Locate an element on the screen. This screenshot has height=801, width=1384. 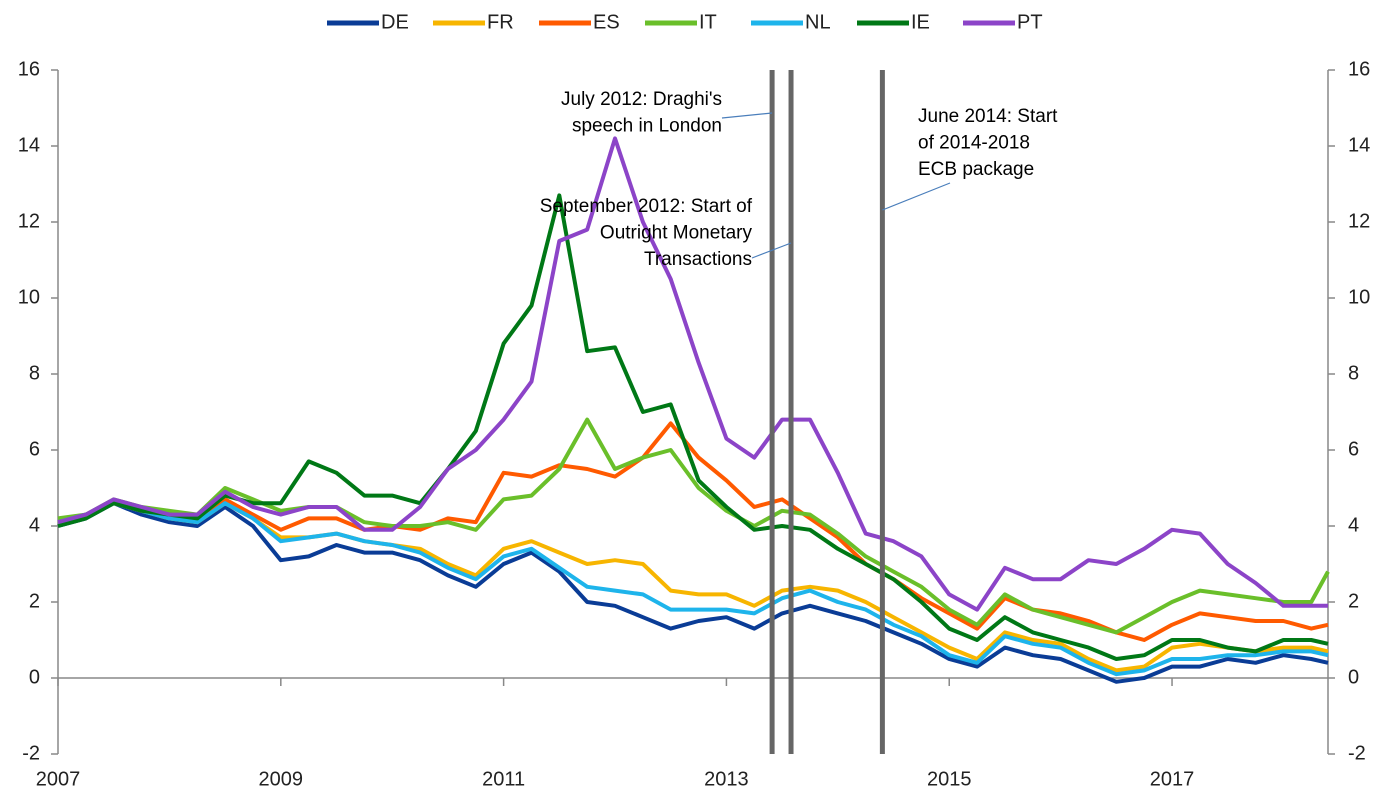
y2-tick-label: 14 is located at coordinates (1359, 145).